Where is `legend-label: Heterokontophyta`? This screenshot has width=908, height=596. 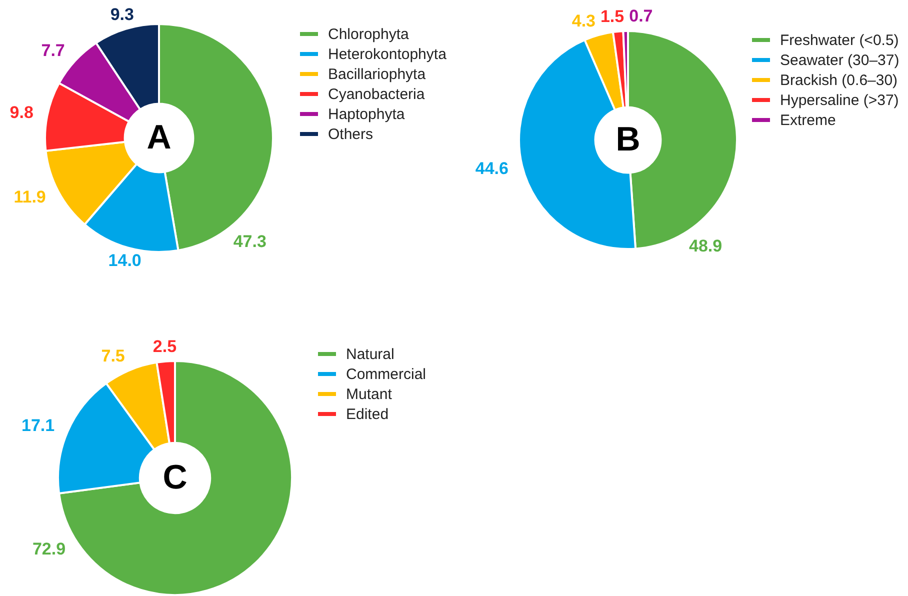
legend-label: Heterokontophyta is located at coordinates (387, 54).